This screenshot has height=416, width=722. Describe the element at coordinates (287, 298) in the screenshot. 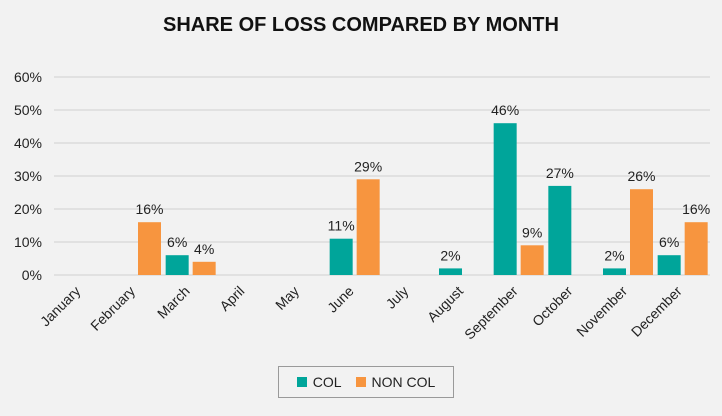

I see `x-tick-label: May` at that location.